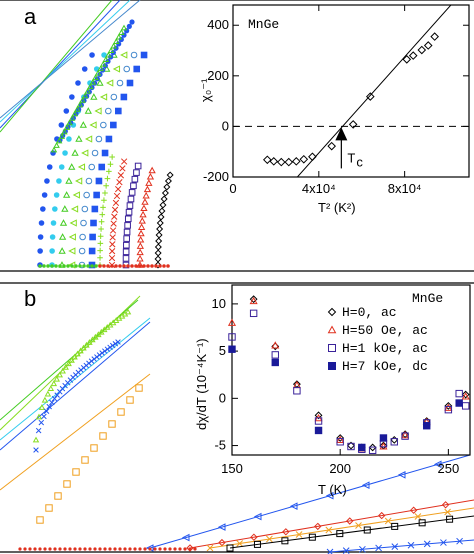 Image resolution: width=474 pixels, height=554 pixels. Describe the element at coordinates (220, 445) in the screenshot. I see `inset-b-ytick-label: -5` at that location.